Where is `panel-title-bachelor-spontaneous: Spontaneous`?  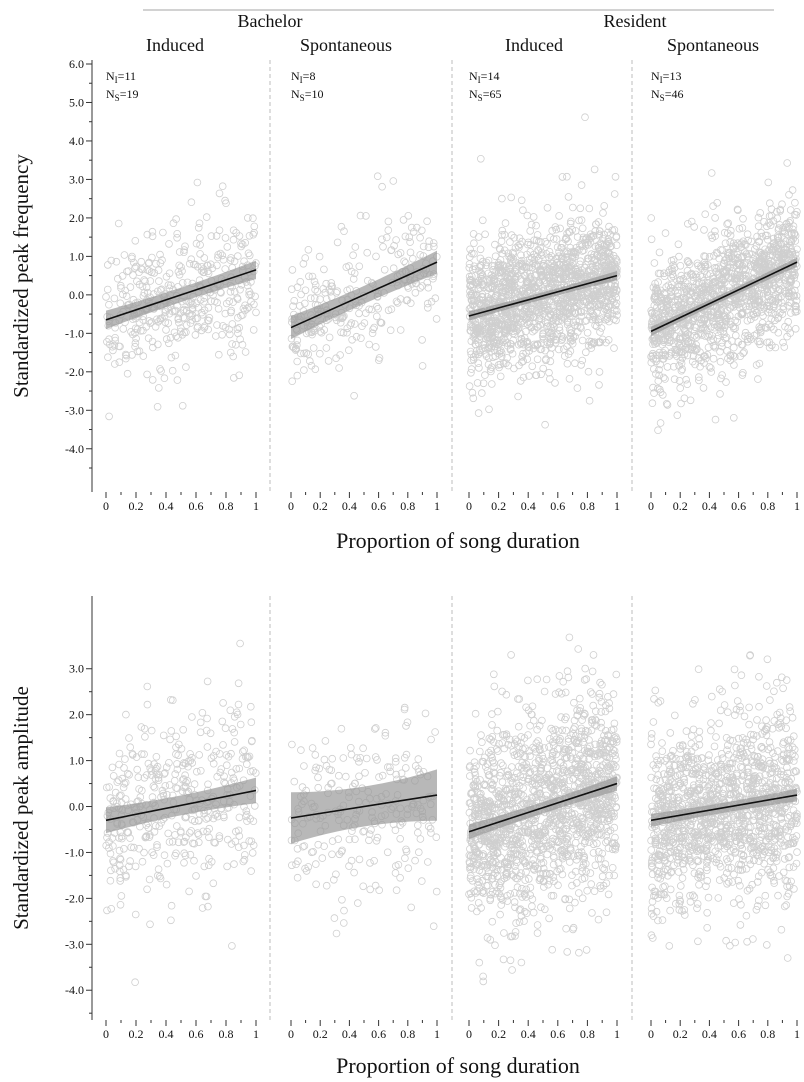
panel-title-bachelor-spontaneous: Spontaneous is located at coordinates (346, 45).